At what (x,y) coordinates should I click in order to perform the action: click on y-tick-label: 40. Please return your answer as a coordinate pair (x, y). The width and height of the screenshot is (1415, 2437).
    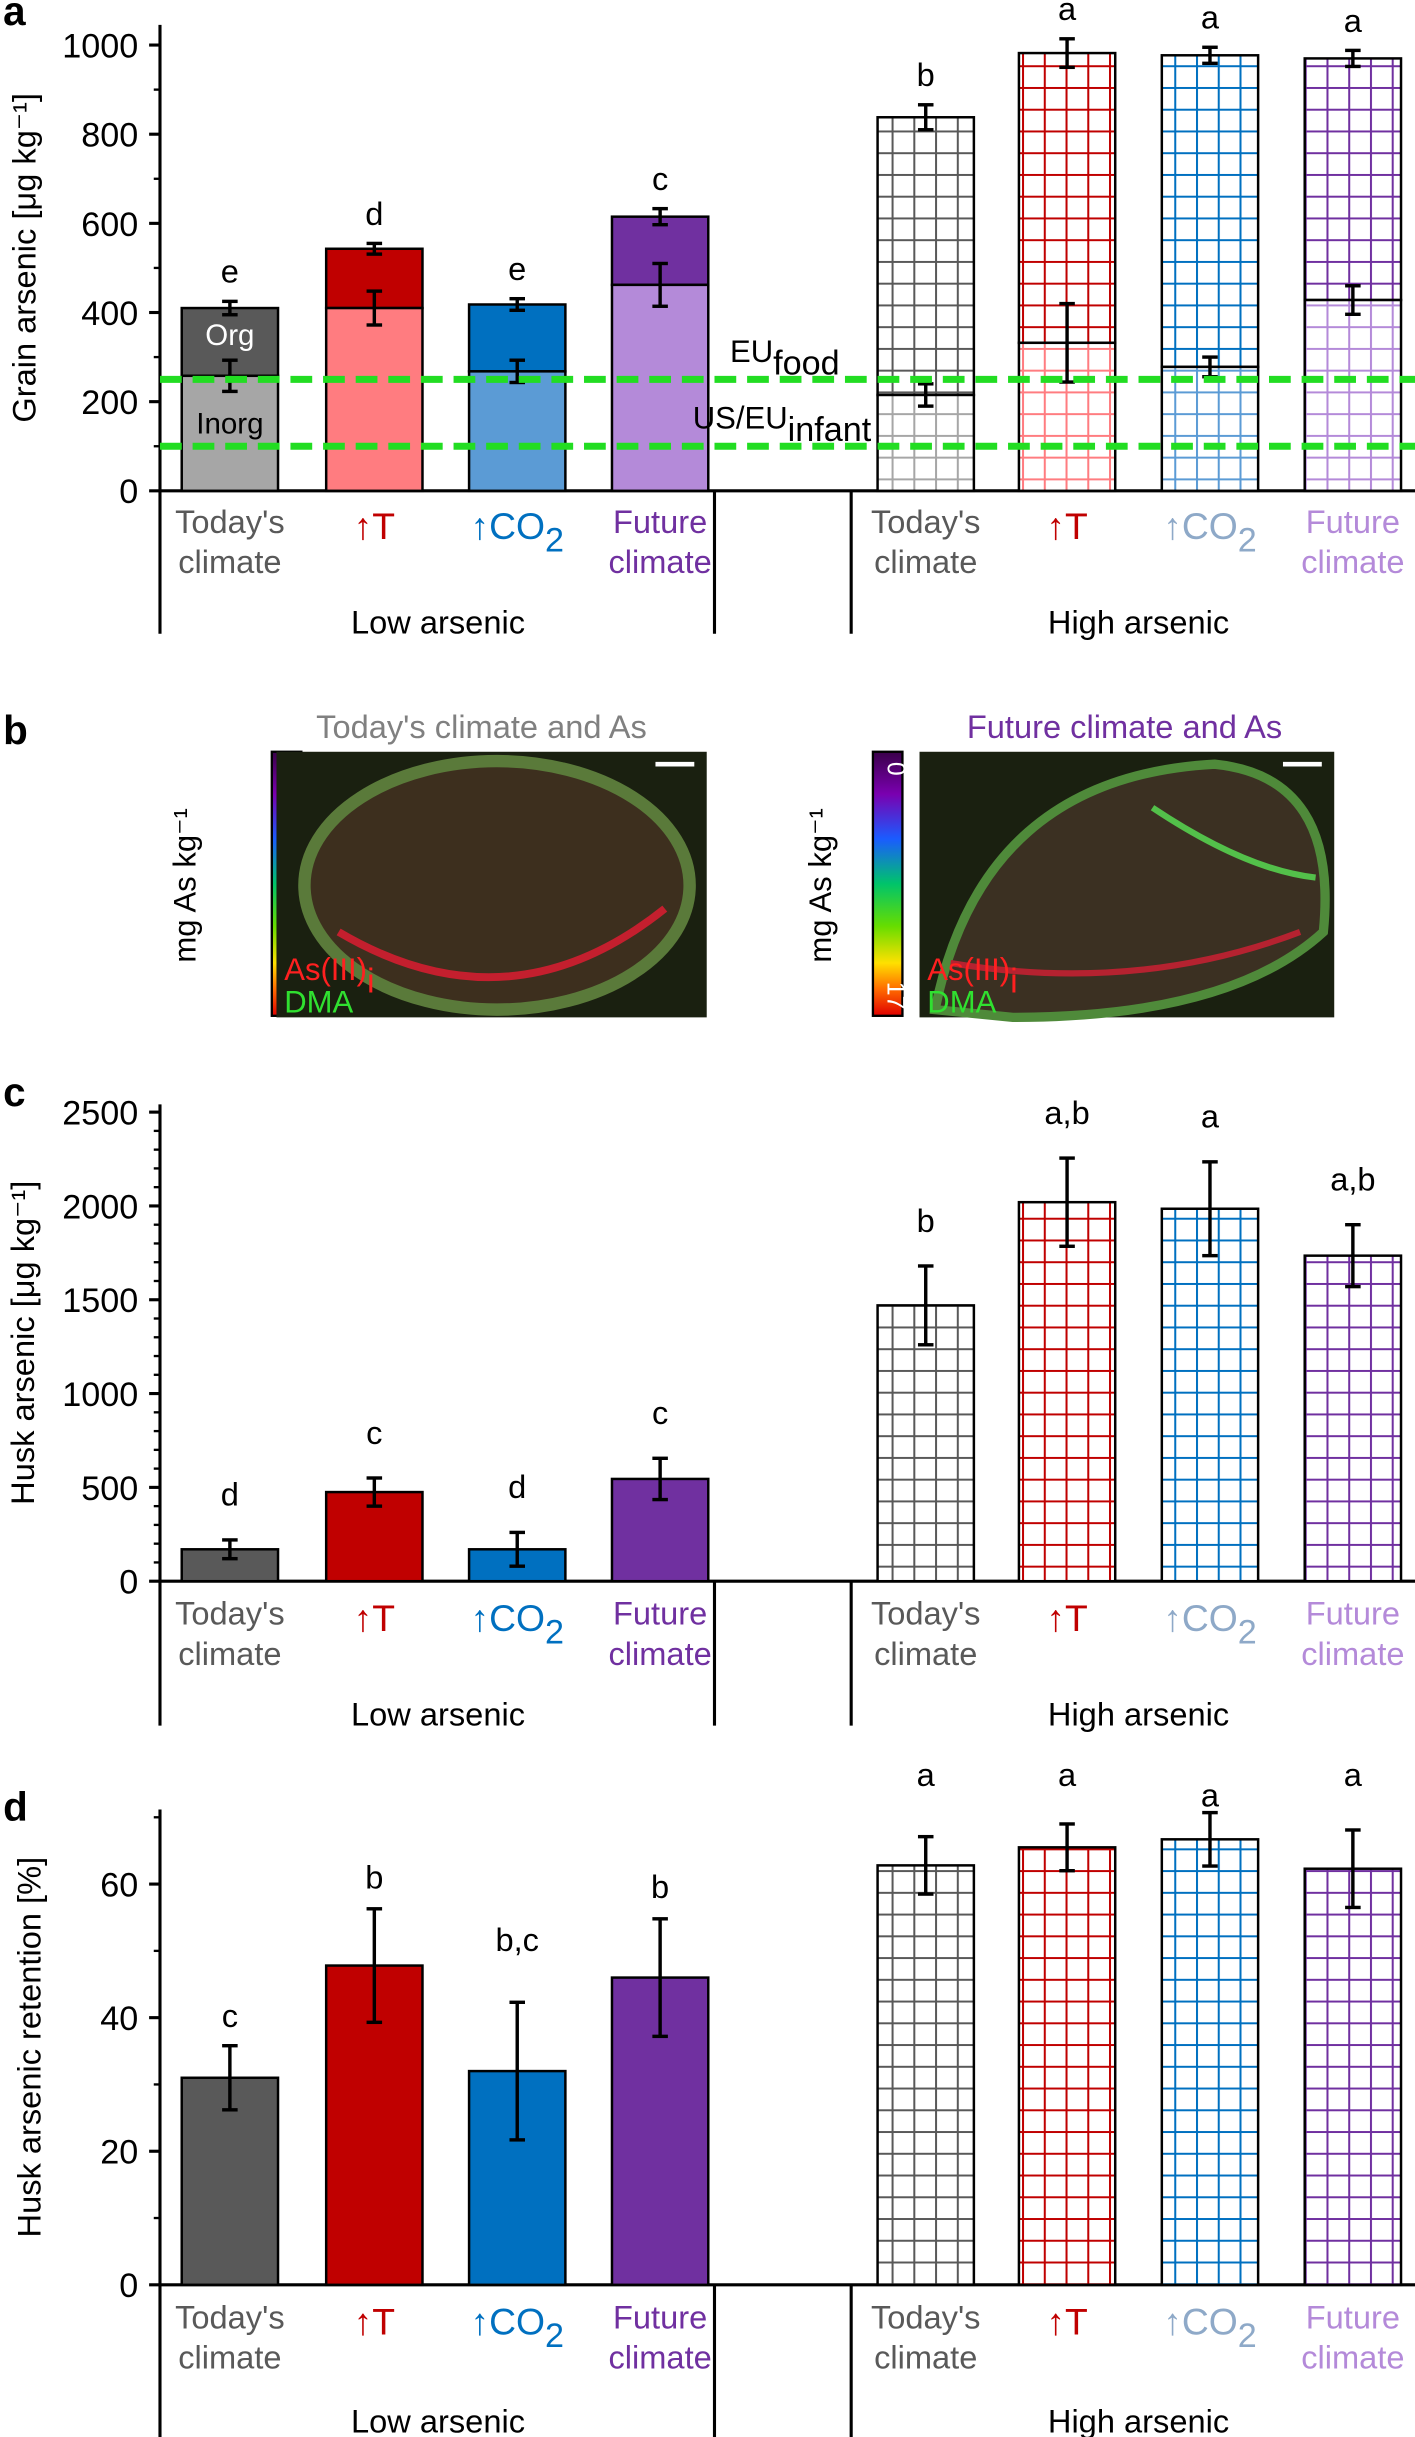
    Looking at the image, I should click on (119, 2019).